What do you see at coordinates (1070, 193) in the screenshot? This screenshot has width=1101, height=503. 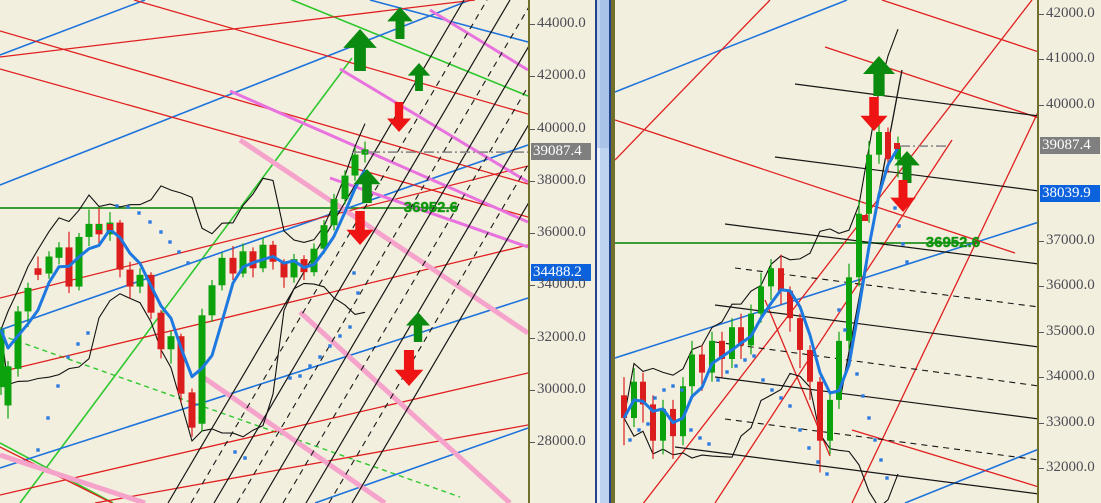 I see `right-indicator-price-badge: 38039.9` at bounding box center [1070, 193].